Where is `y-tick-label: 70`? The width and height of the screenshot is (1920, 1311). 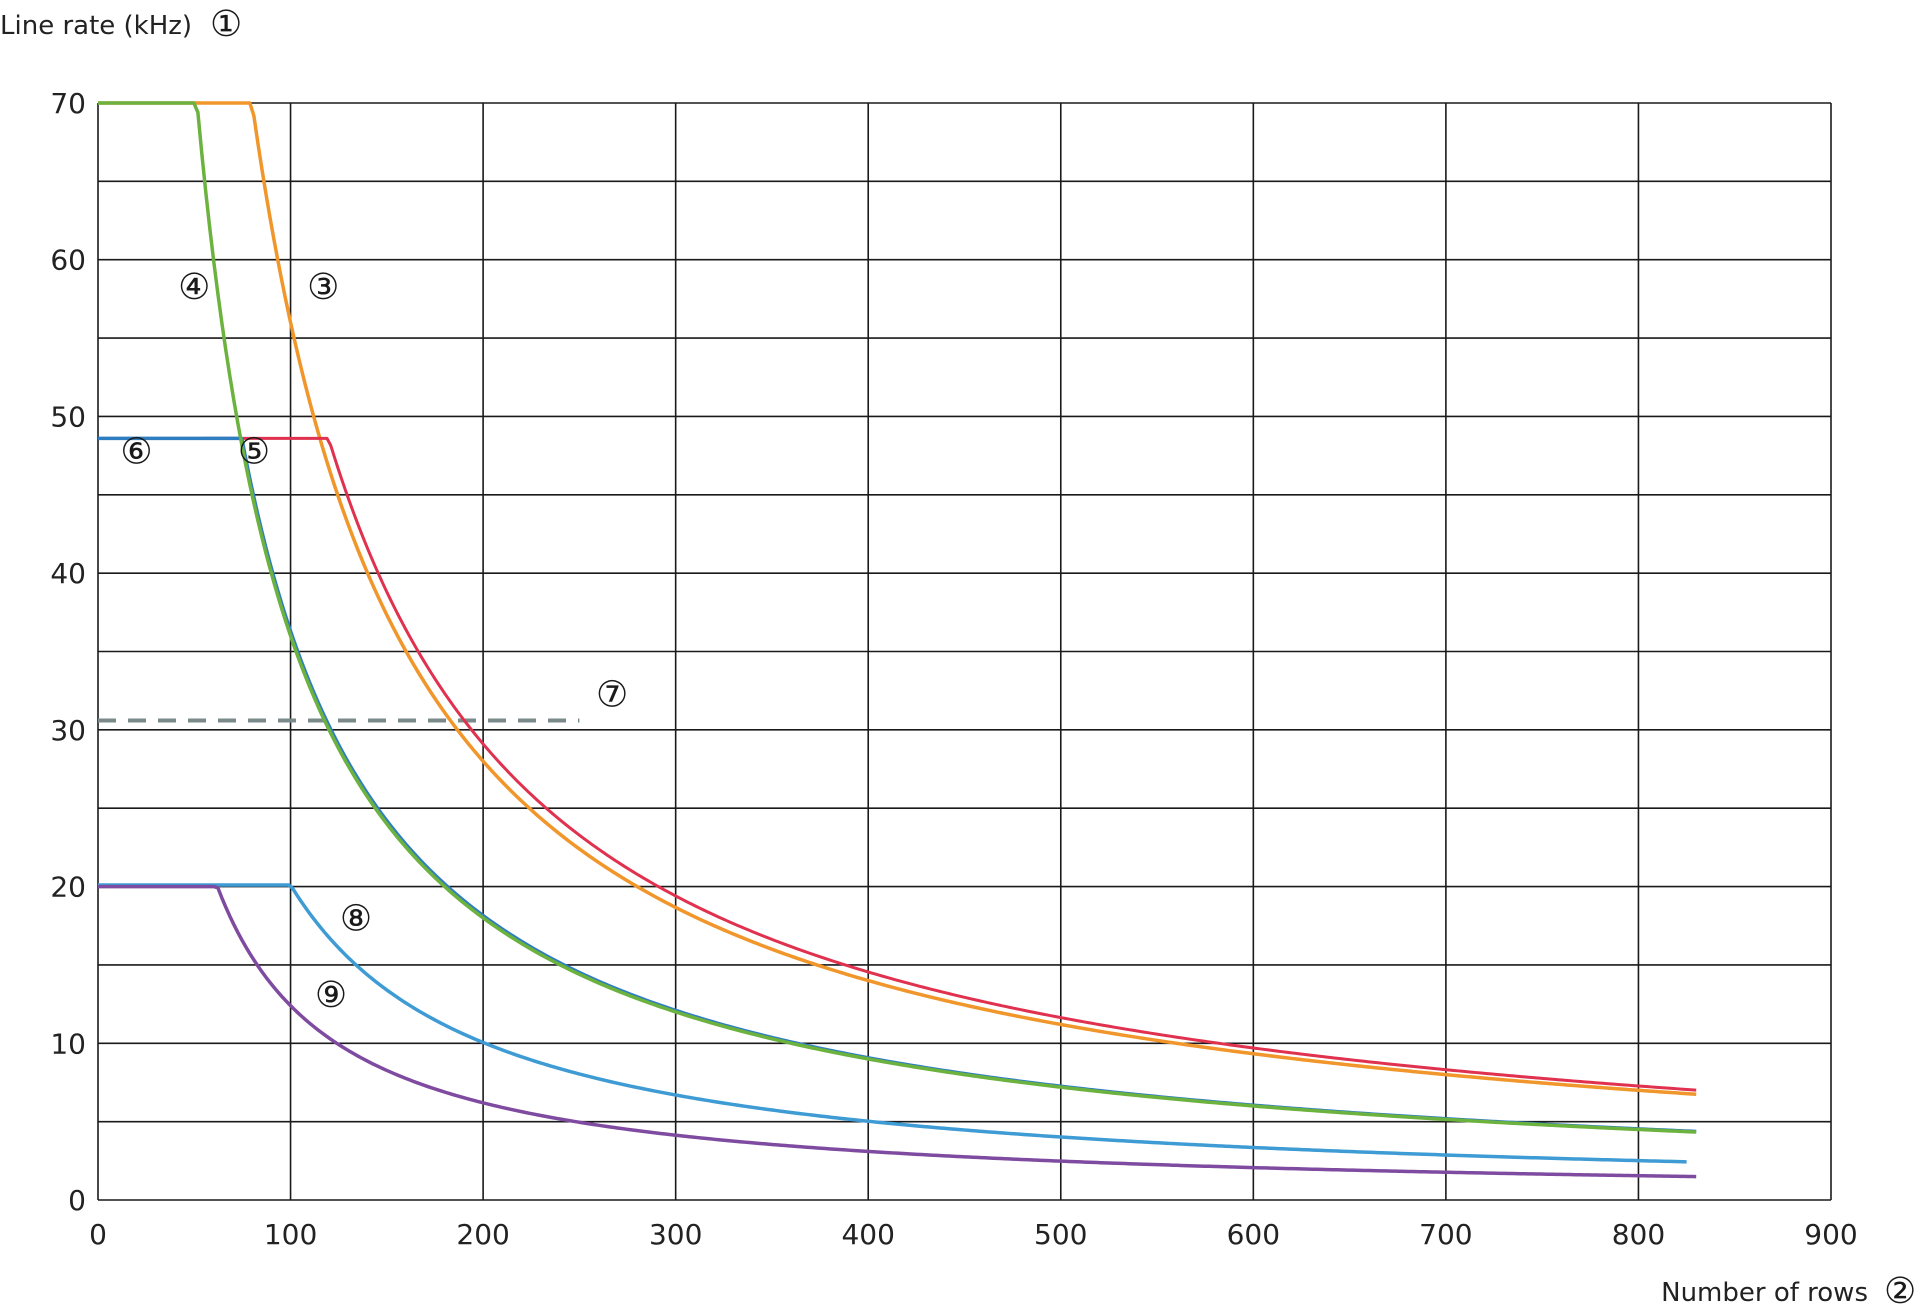 y-tick-label: 70 is located at coordinates (68, 103).